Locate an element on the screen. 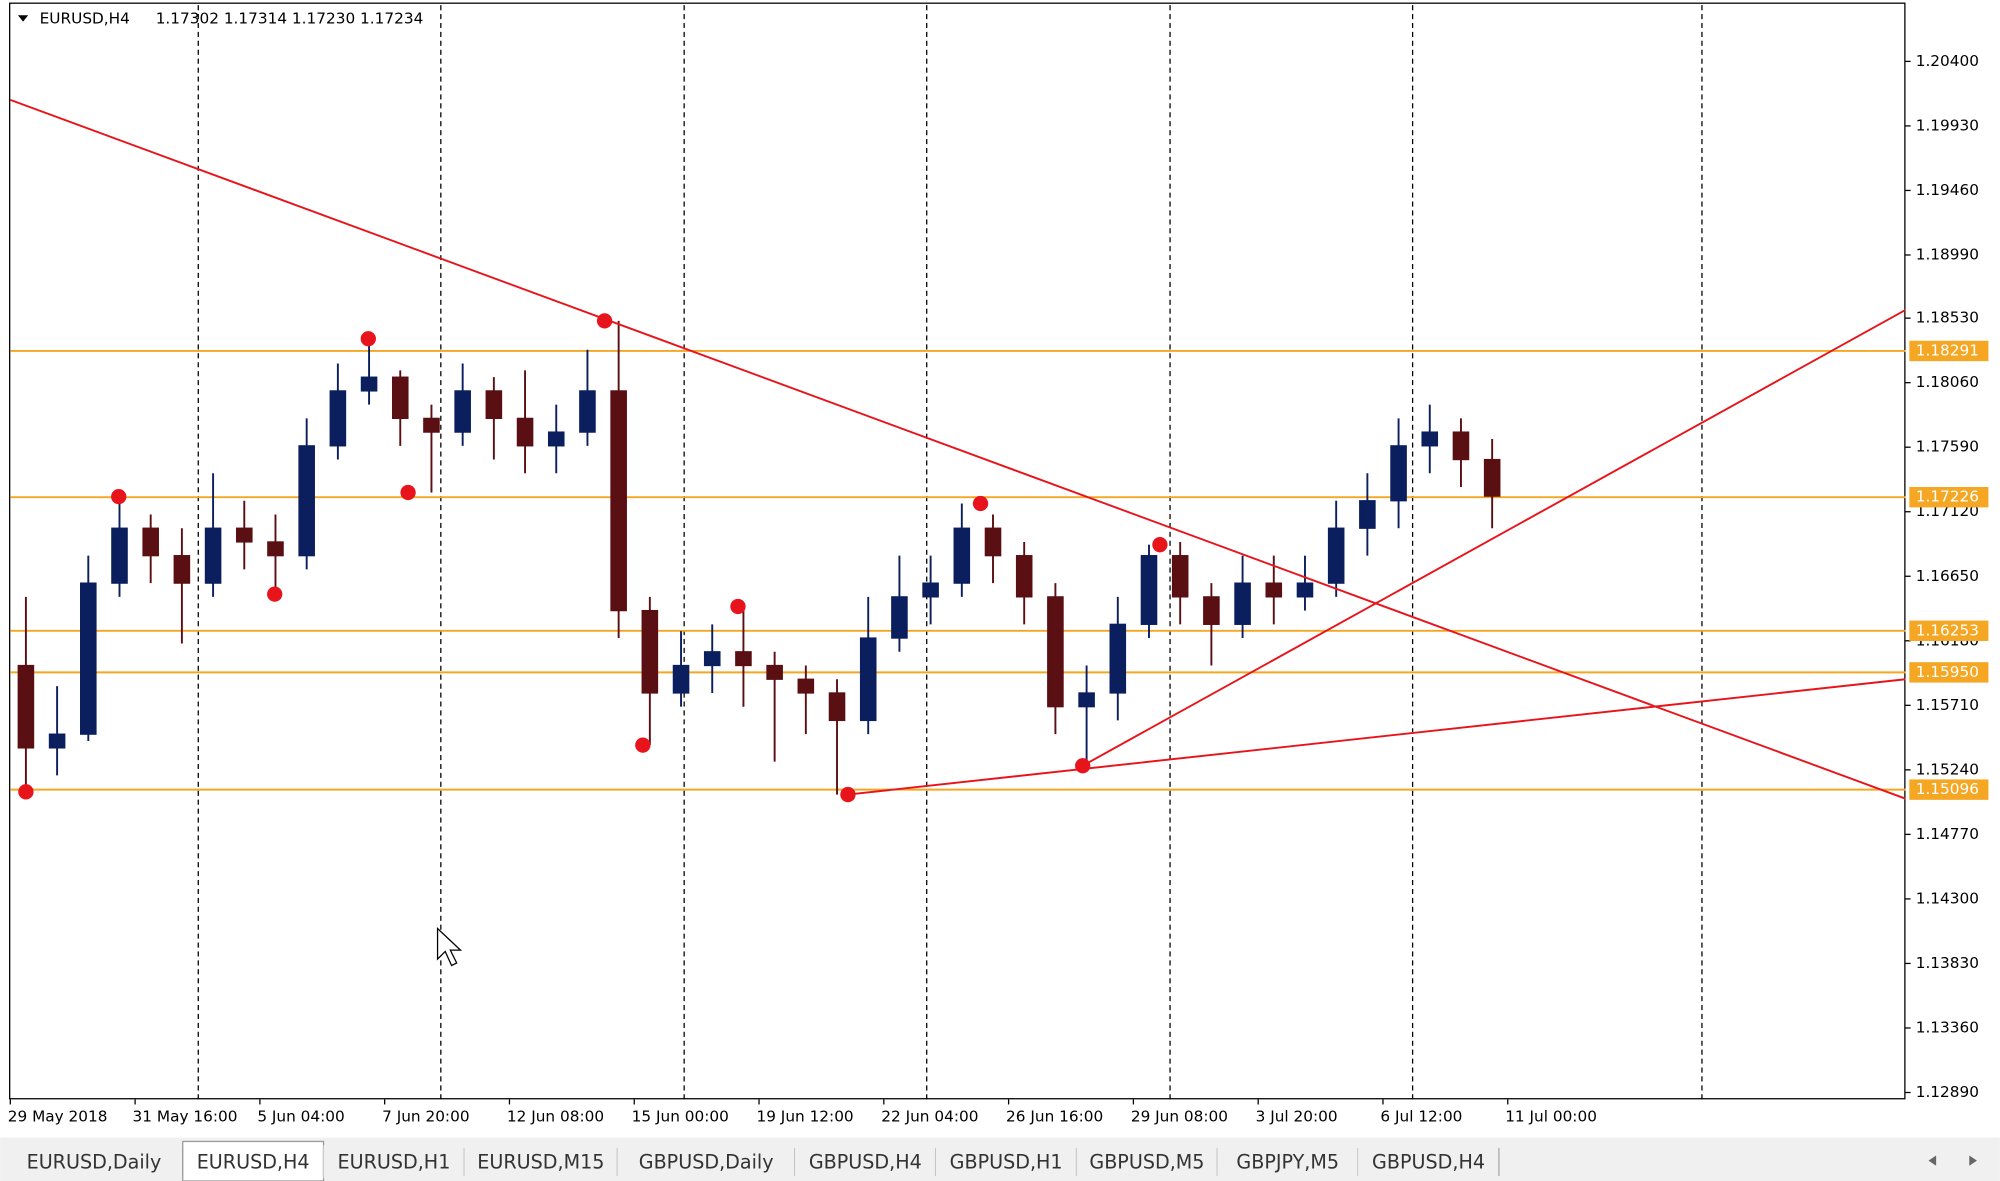  y-tick-label: 1.18990 is located at coordinates (1947, 254).